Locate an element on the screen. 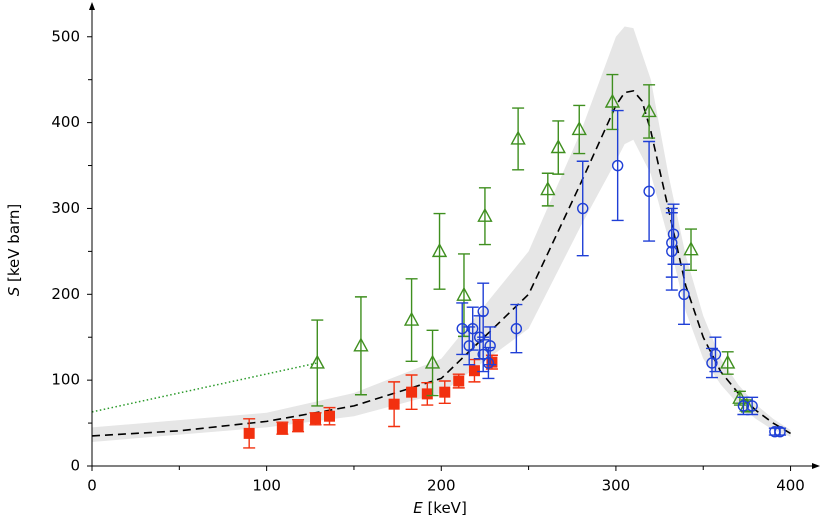 This screenshot has height=524, width=830. x-tick-label: 0 is located at coordinates (92, 486).